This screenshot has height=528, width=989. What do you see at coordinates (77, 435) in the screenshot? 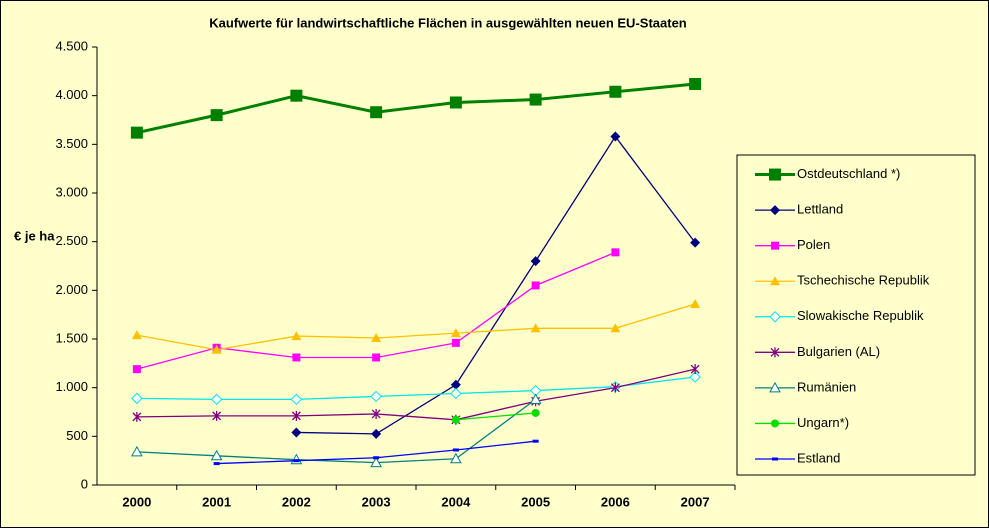
I see `y-tick-label: 500` at bounding box center [77, 435].